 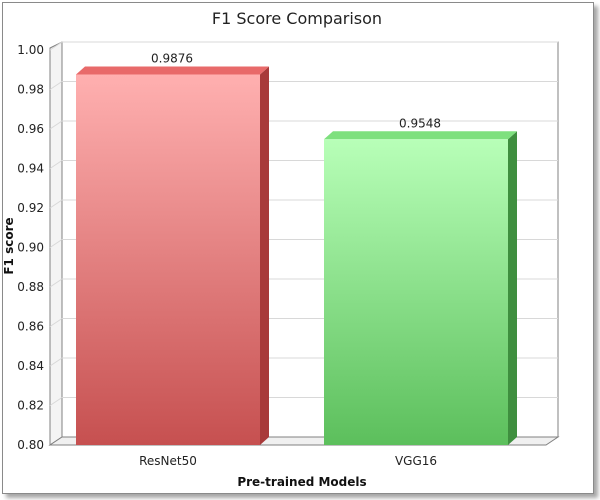 I want to click on y-tick-label: 0.92, so click(x=30, y=208).